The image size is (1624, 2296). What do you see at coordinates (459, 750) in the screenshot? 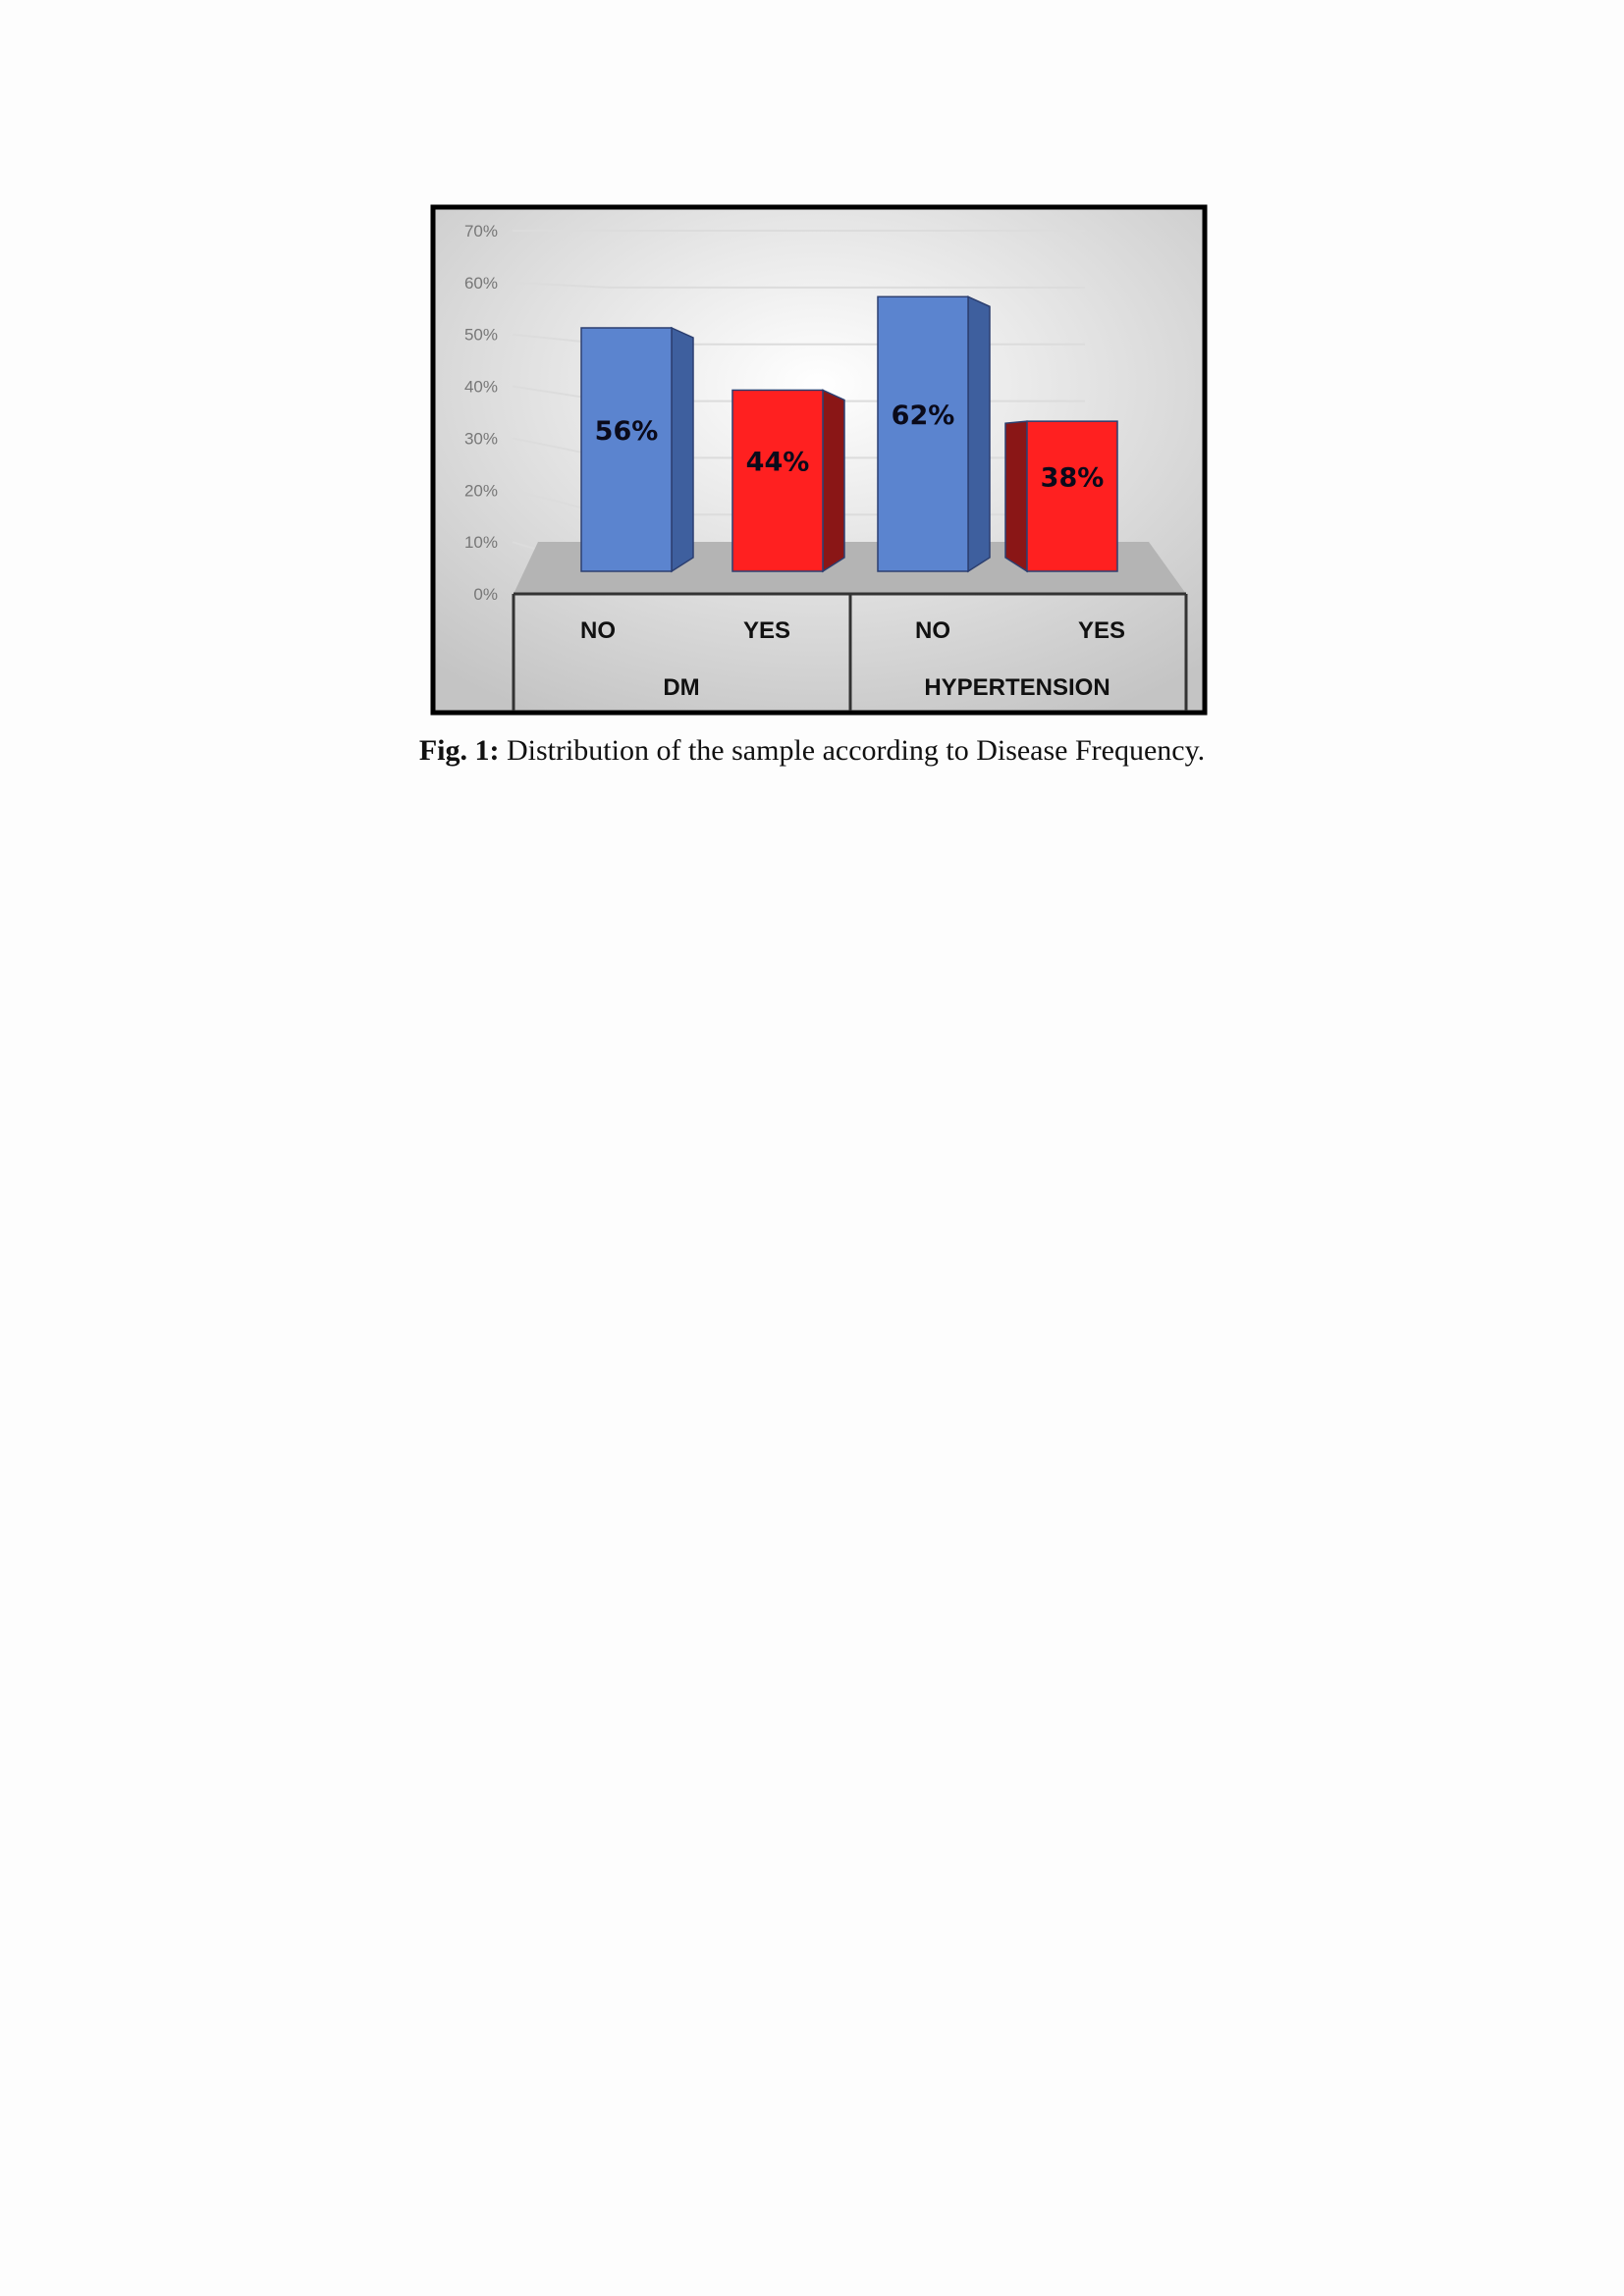
I see `caption-label: Fig. 1:` at bounding box center [459, 750].